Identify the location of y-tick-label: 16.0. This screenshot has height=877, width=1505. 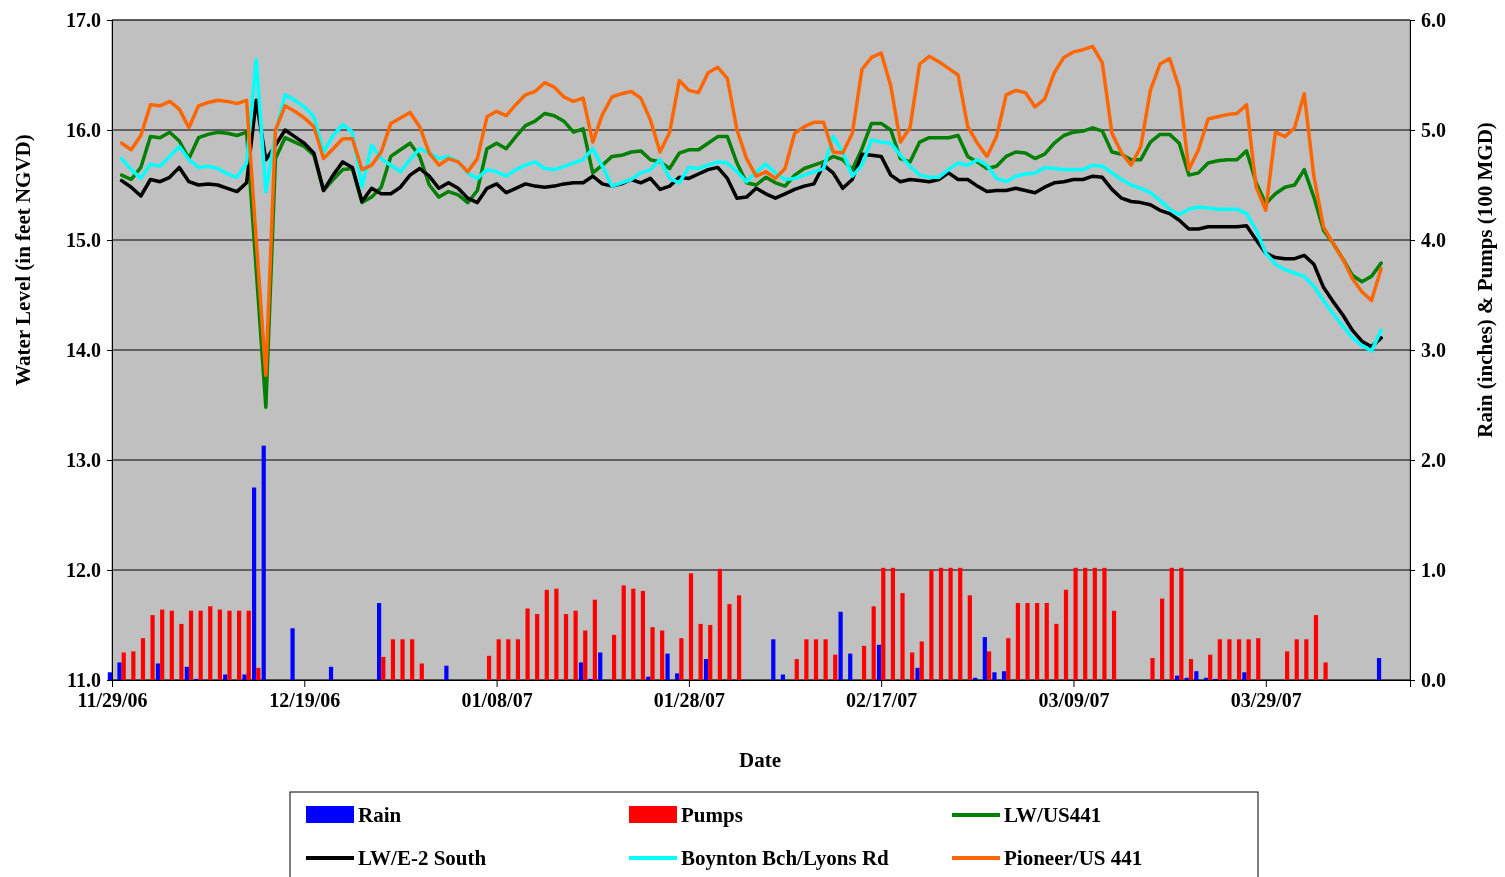
(83, 129).